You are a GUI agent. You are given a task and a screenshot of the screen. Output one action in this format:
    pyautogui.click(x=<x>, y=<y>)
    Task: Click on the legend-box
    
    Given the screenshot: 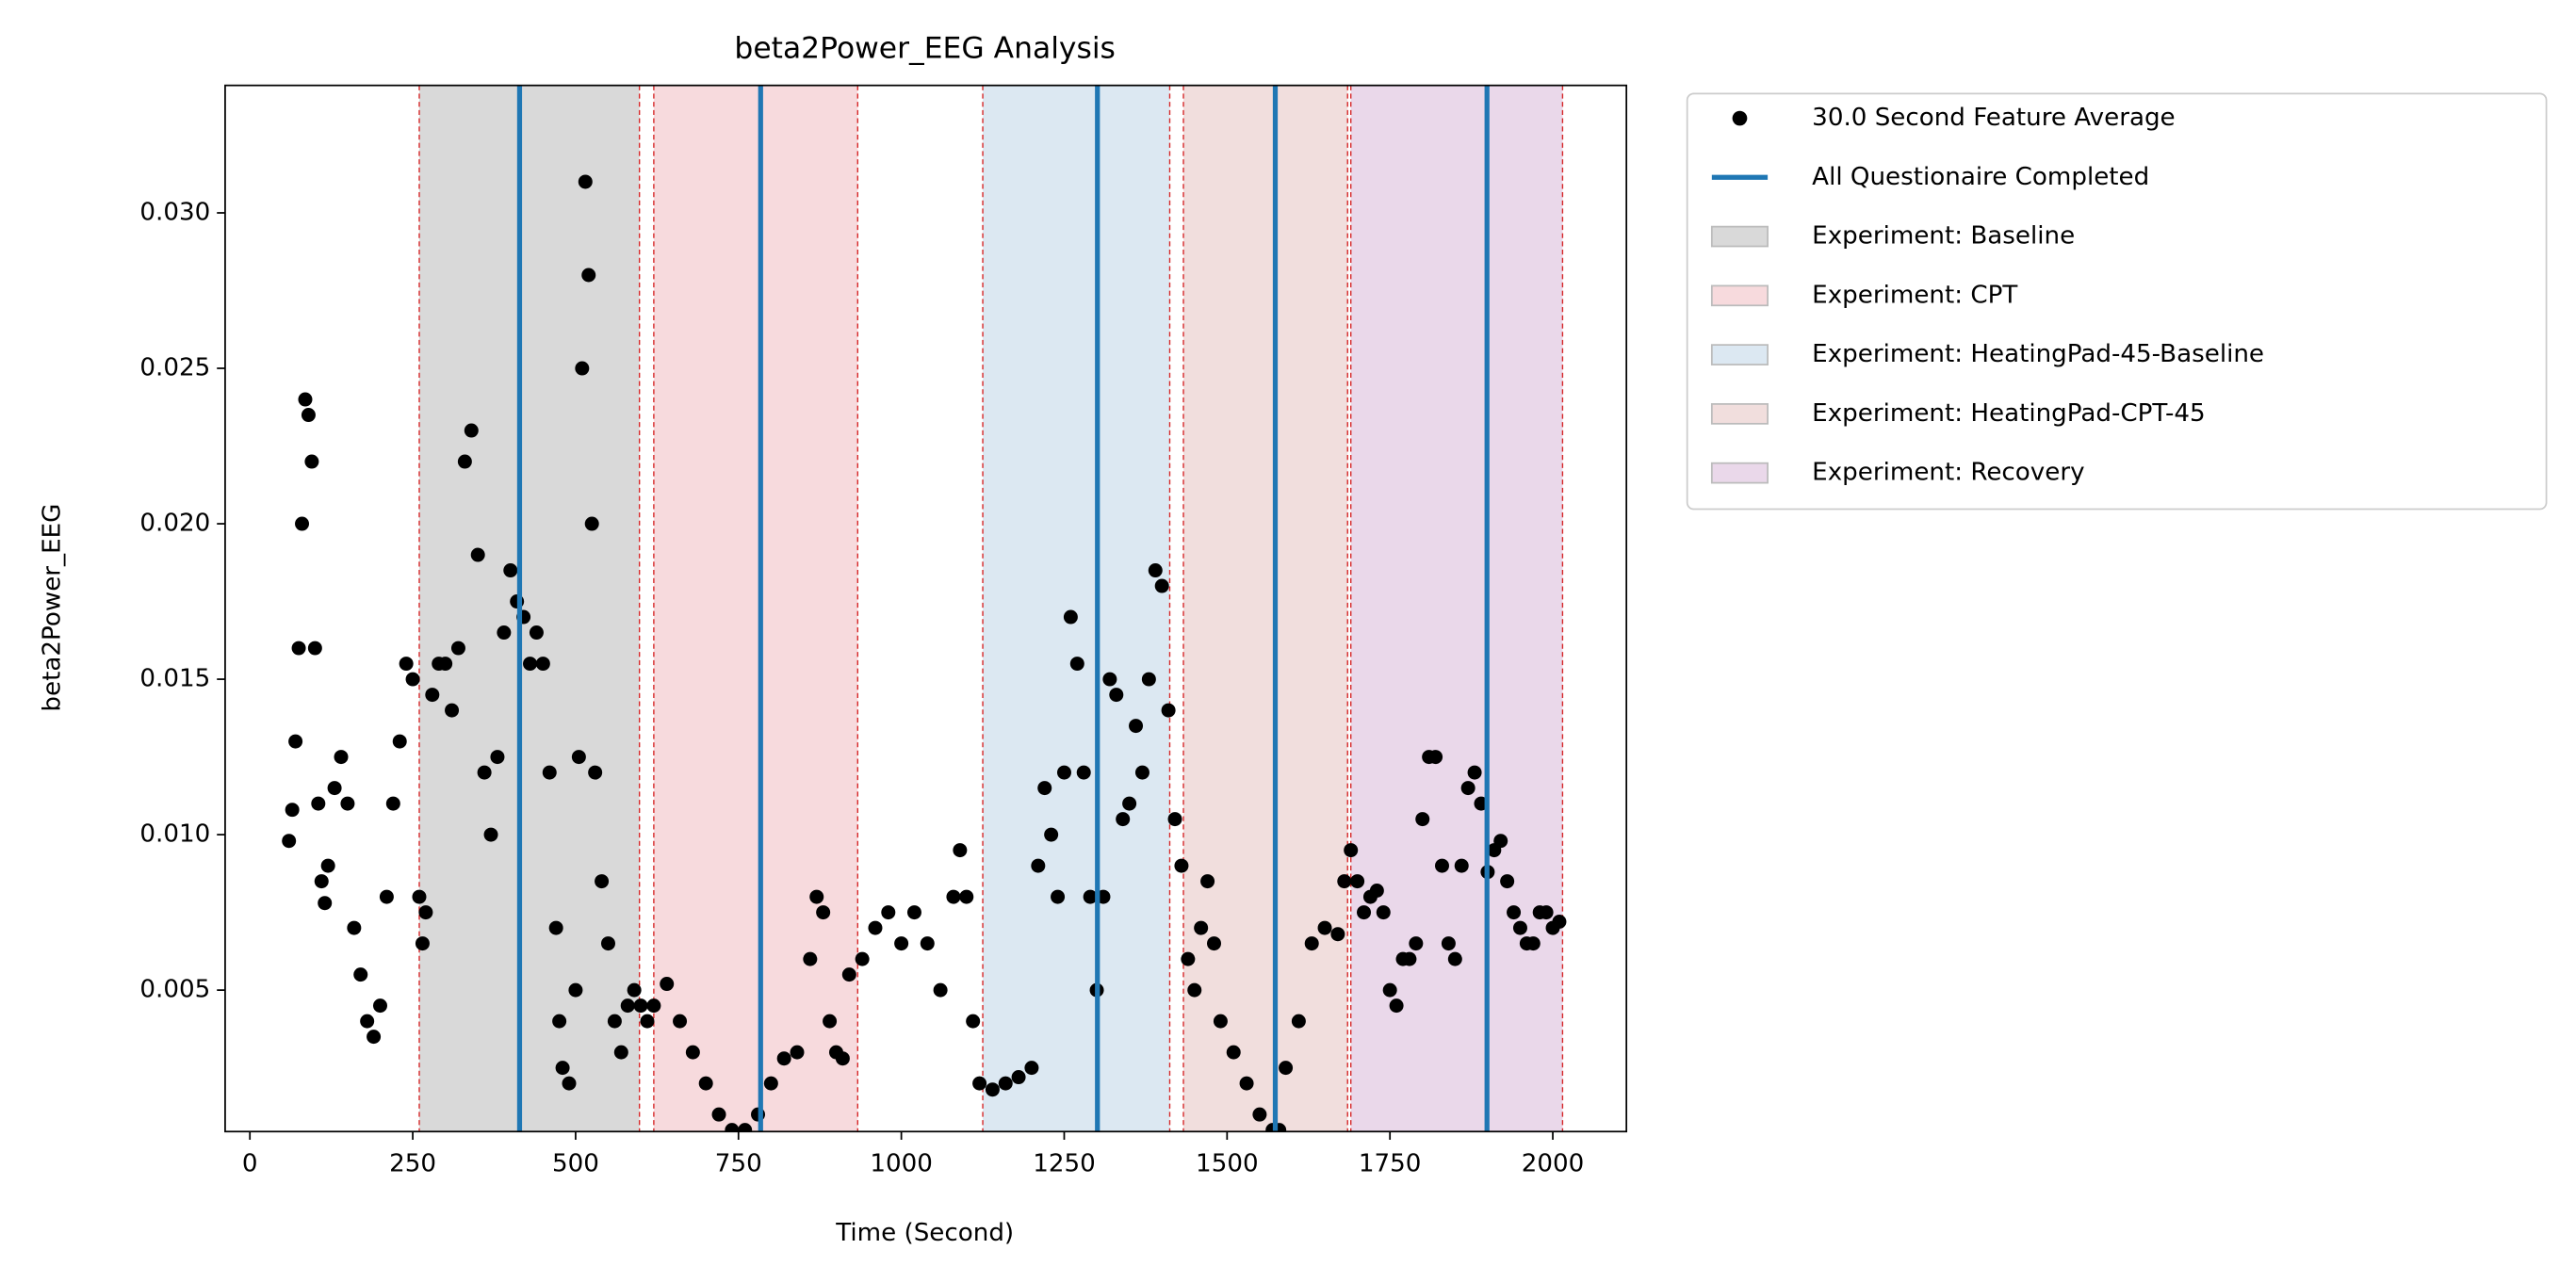 What is the action you would take?
    pyautogui.click(x=2117, y=301)
    